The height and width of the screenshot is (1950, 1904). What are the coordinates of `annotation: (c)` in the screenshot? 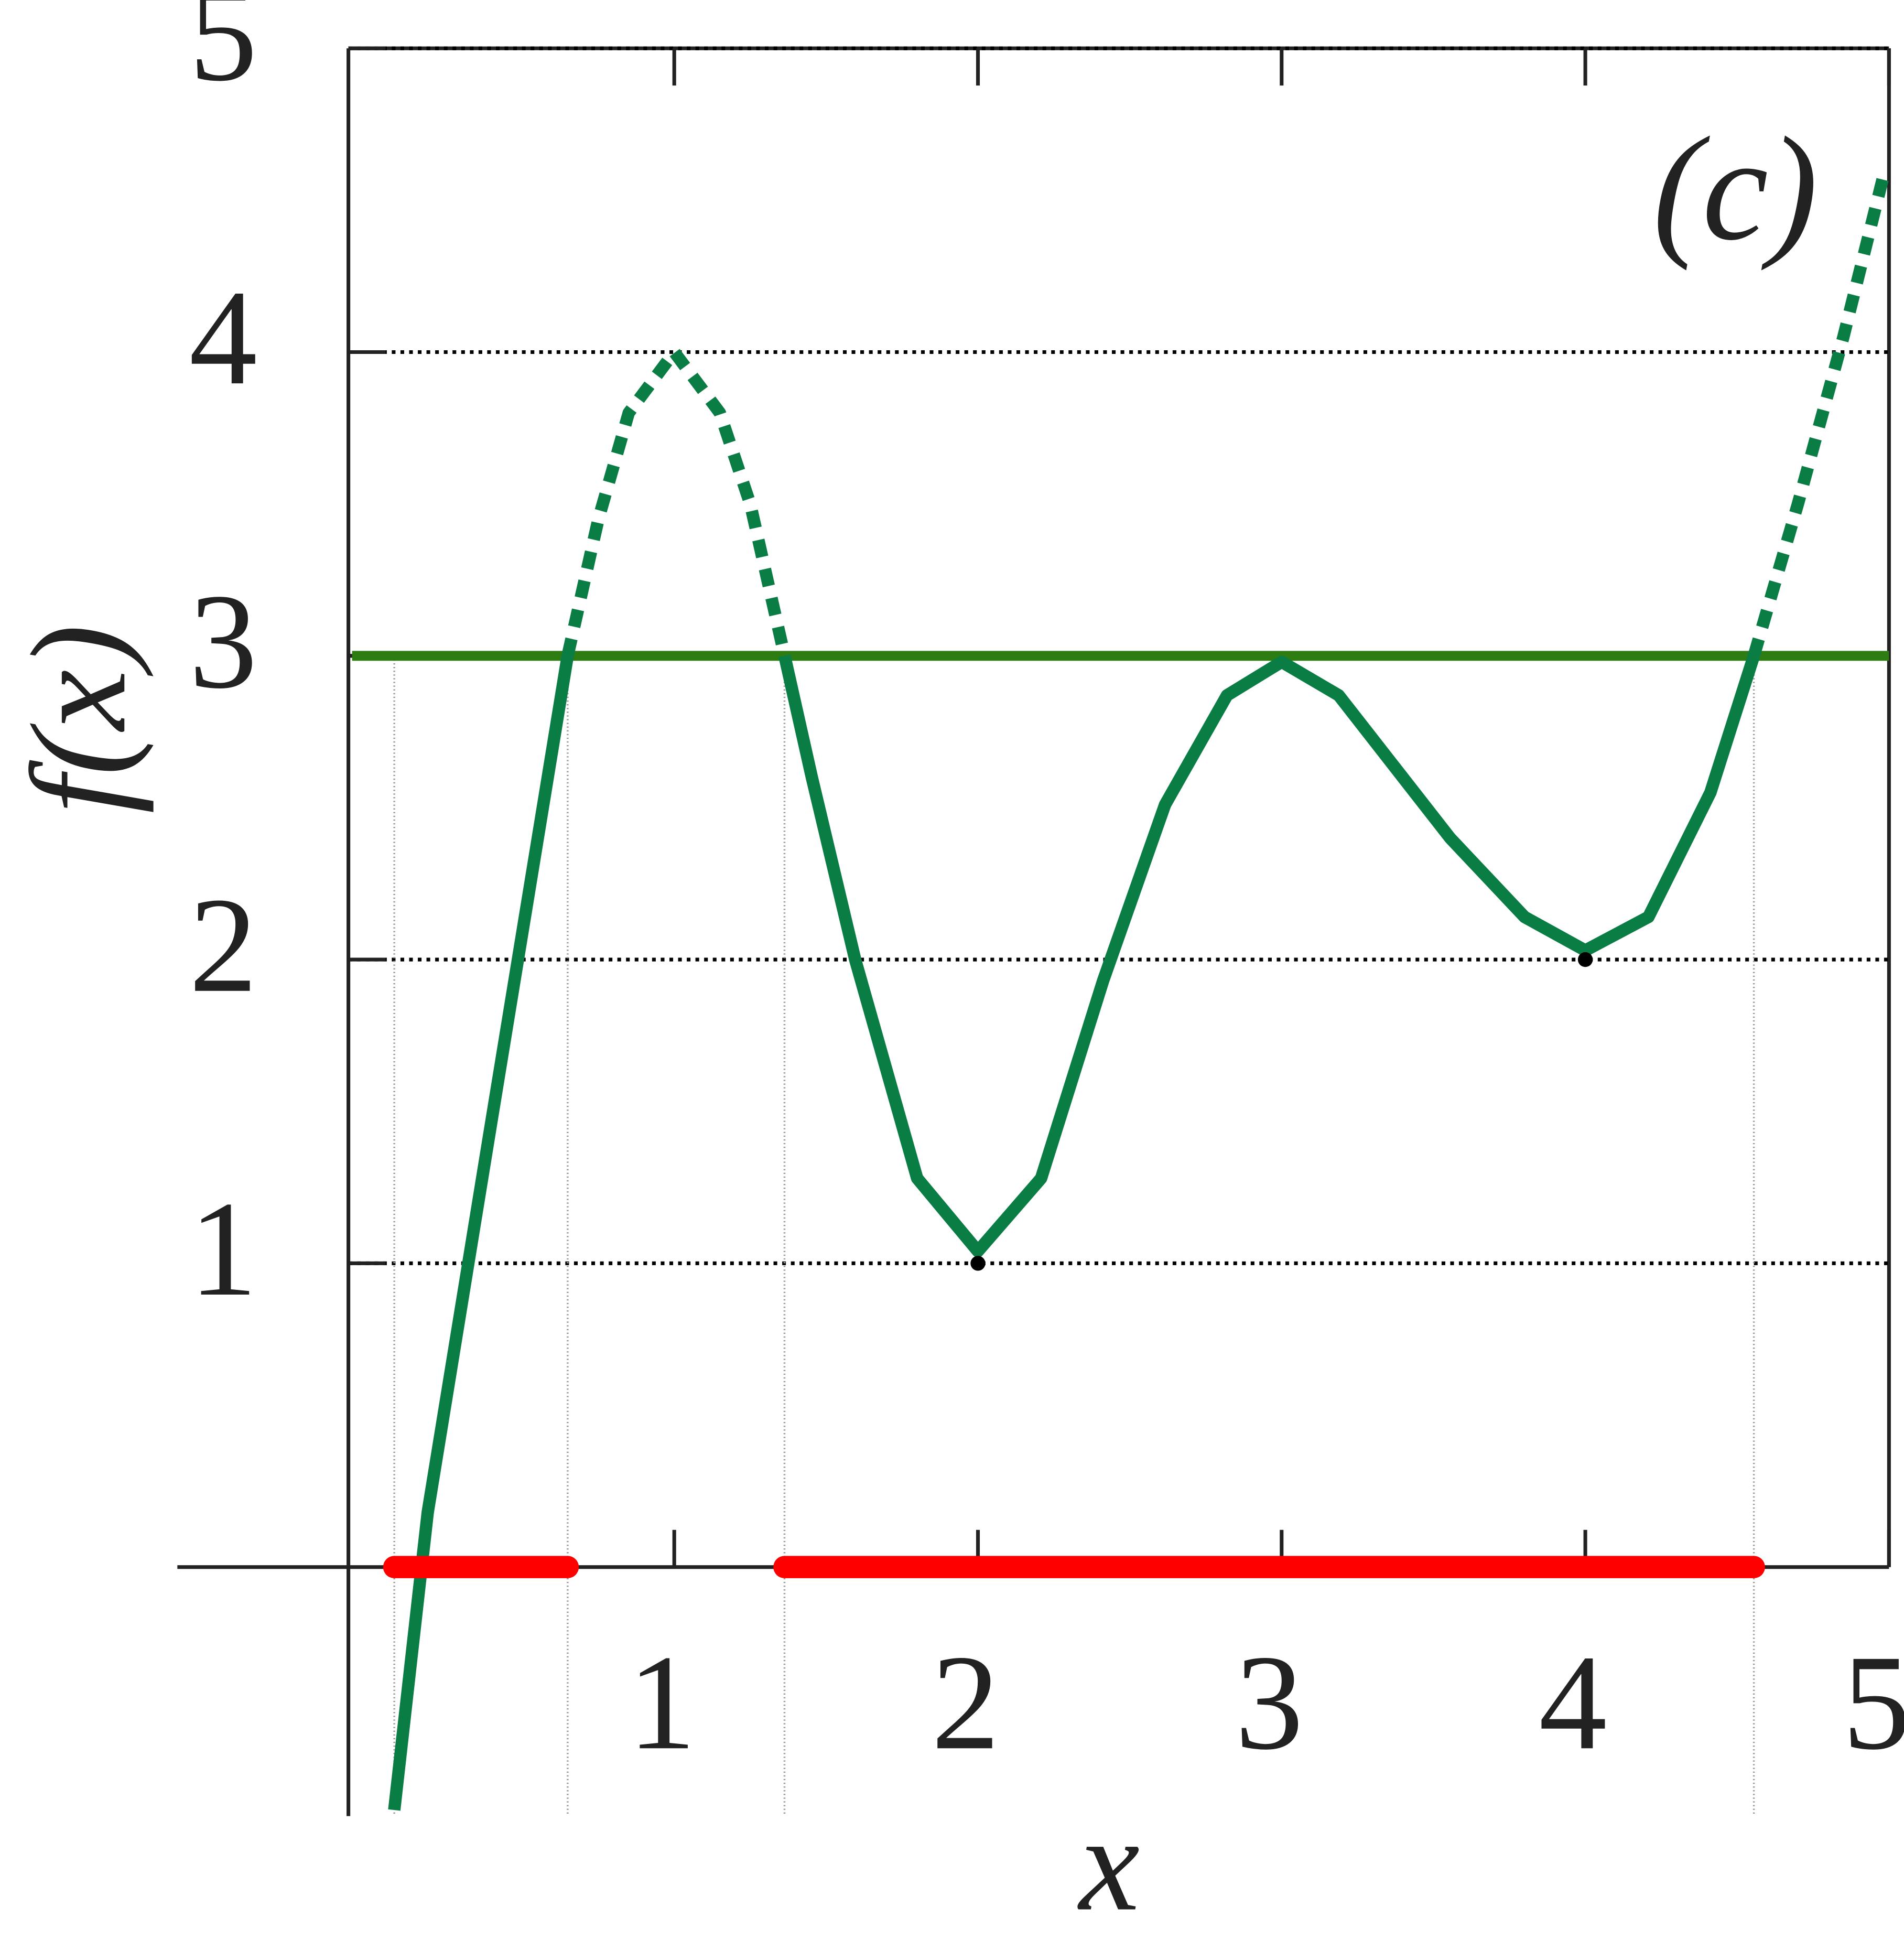 It's located at (1735, 188).